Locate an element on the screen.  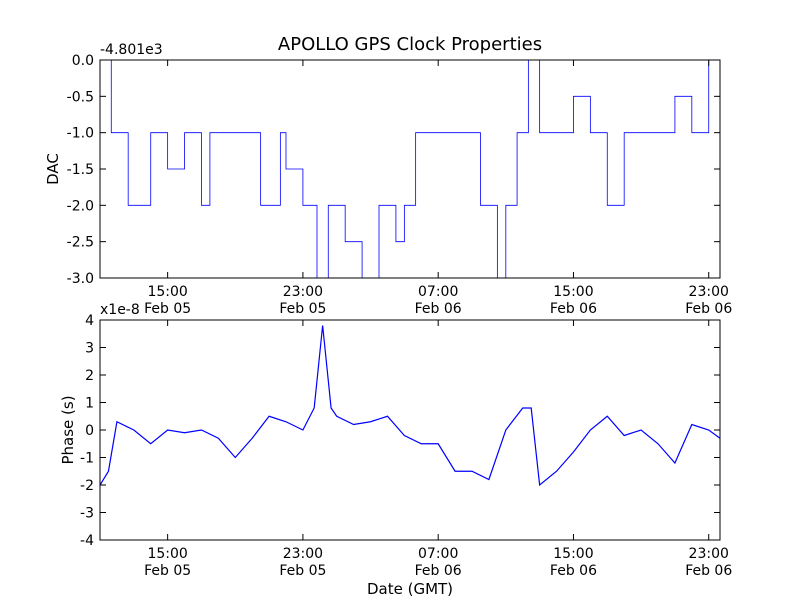
y-tick-label: -4 is located at coordinates (87, 541).